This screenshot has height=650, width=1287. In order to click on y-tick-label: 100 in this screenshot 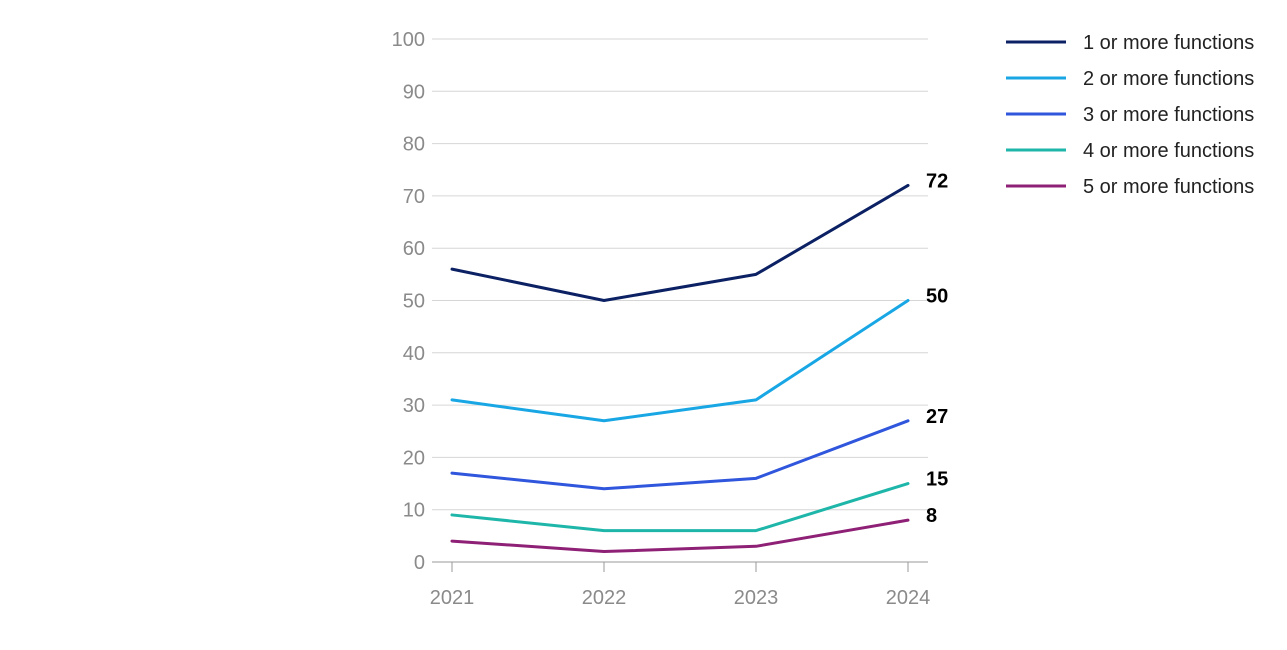, I will do `click(408, 40)`.